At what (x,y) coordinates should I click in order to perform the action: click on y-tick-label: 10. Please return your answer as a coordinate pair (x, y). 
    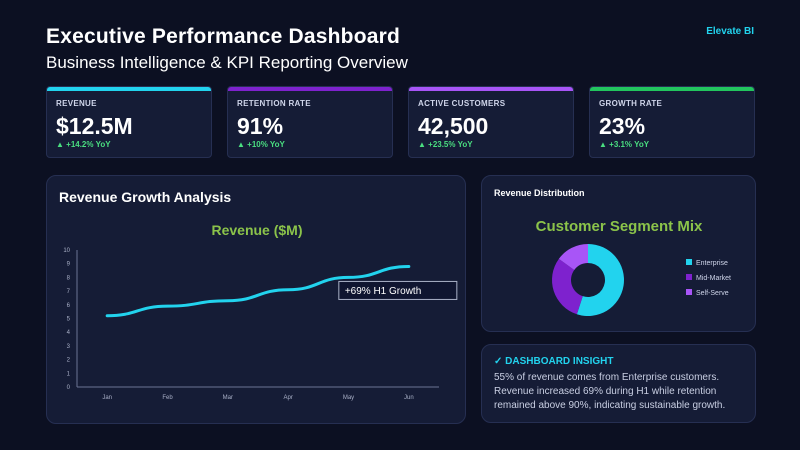
    Looking at the image, I should click on (66, 251).